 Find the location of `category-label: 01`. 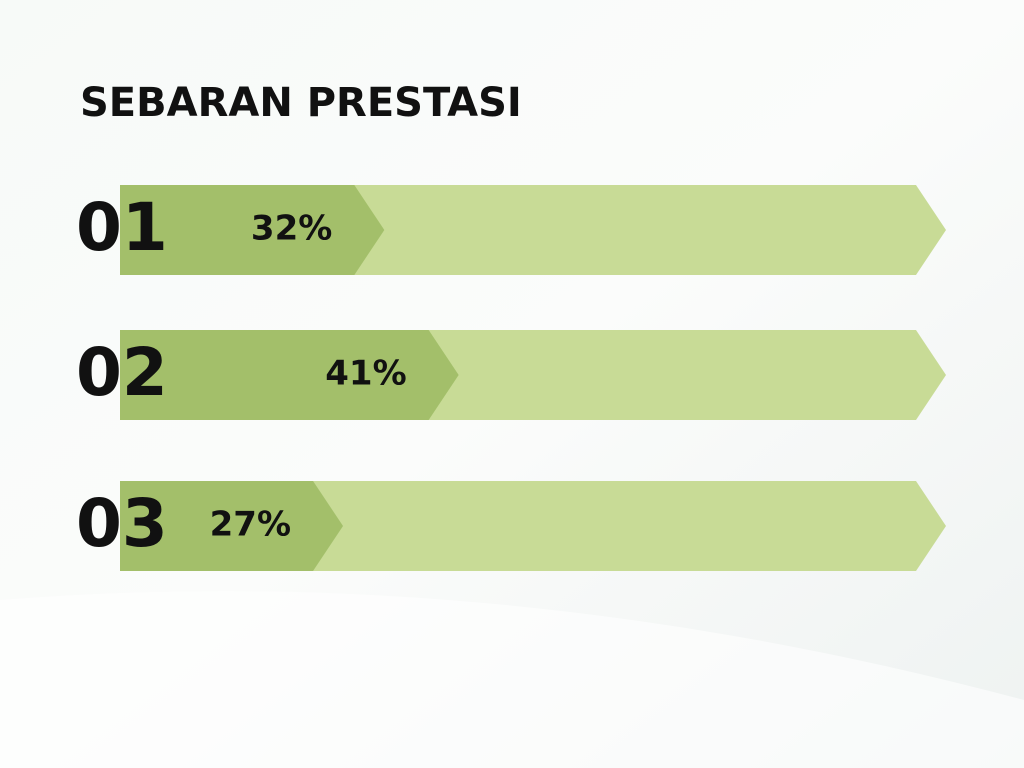

category-label: 01 is located at coordinates (122, 227).